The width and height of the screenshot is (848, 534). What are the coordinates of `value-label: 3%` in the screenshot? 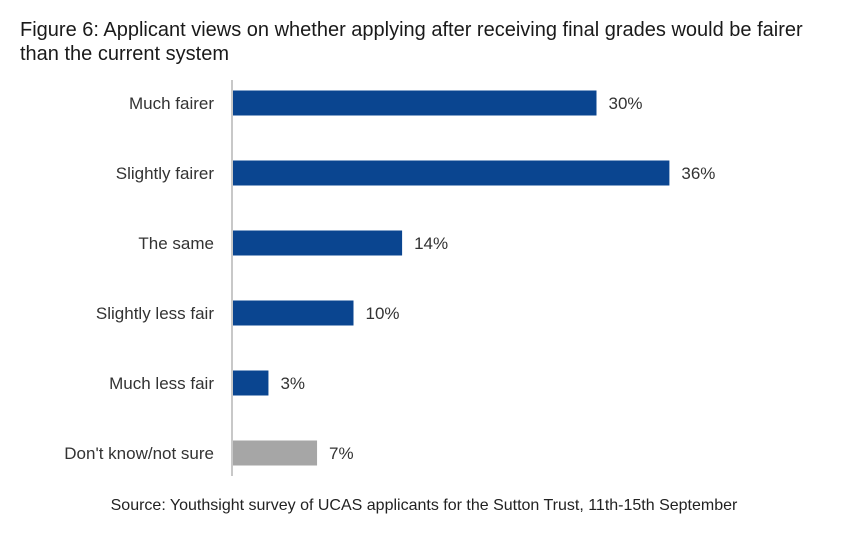 It's located at (292, 383).